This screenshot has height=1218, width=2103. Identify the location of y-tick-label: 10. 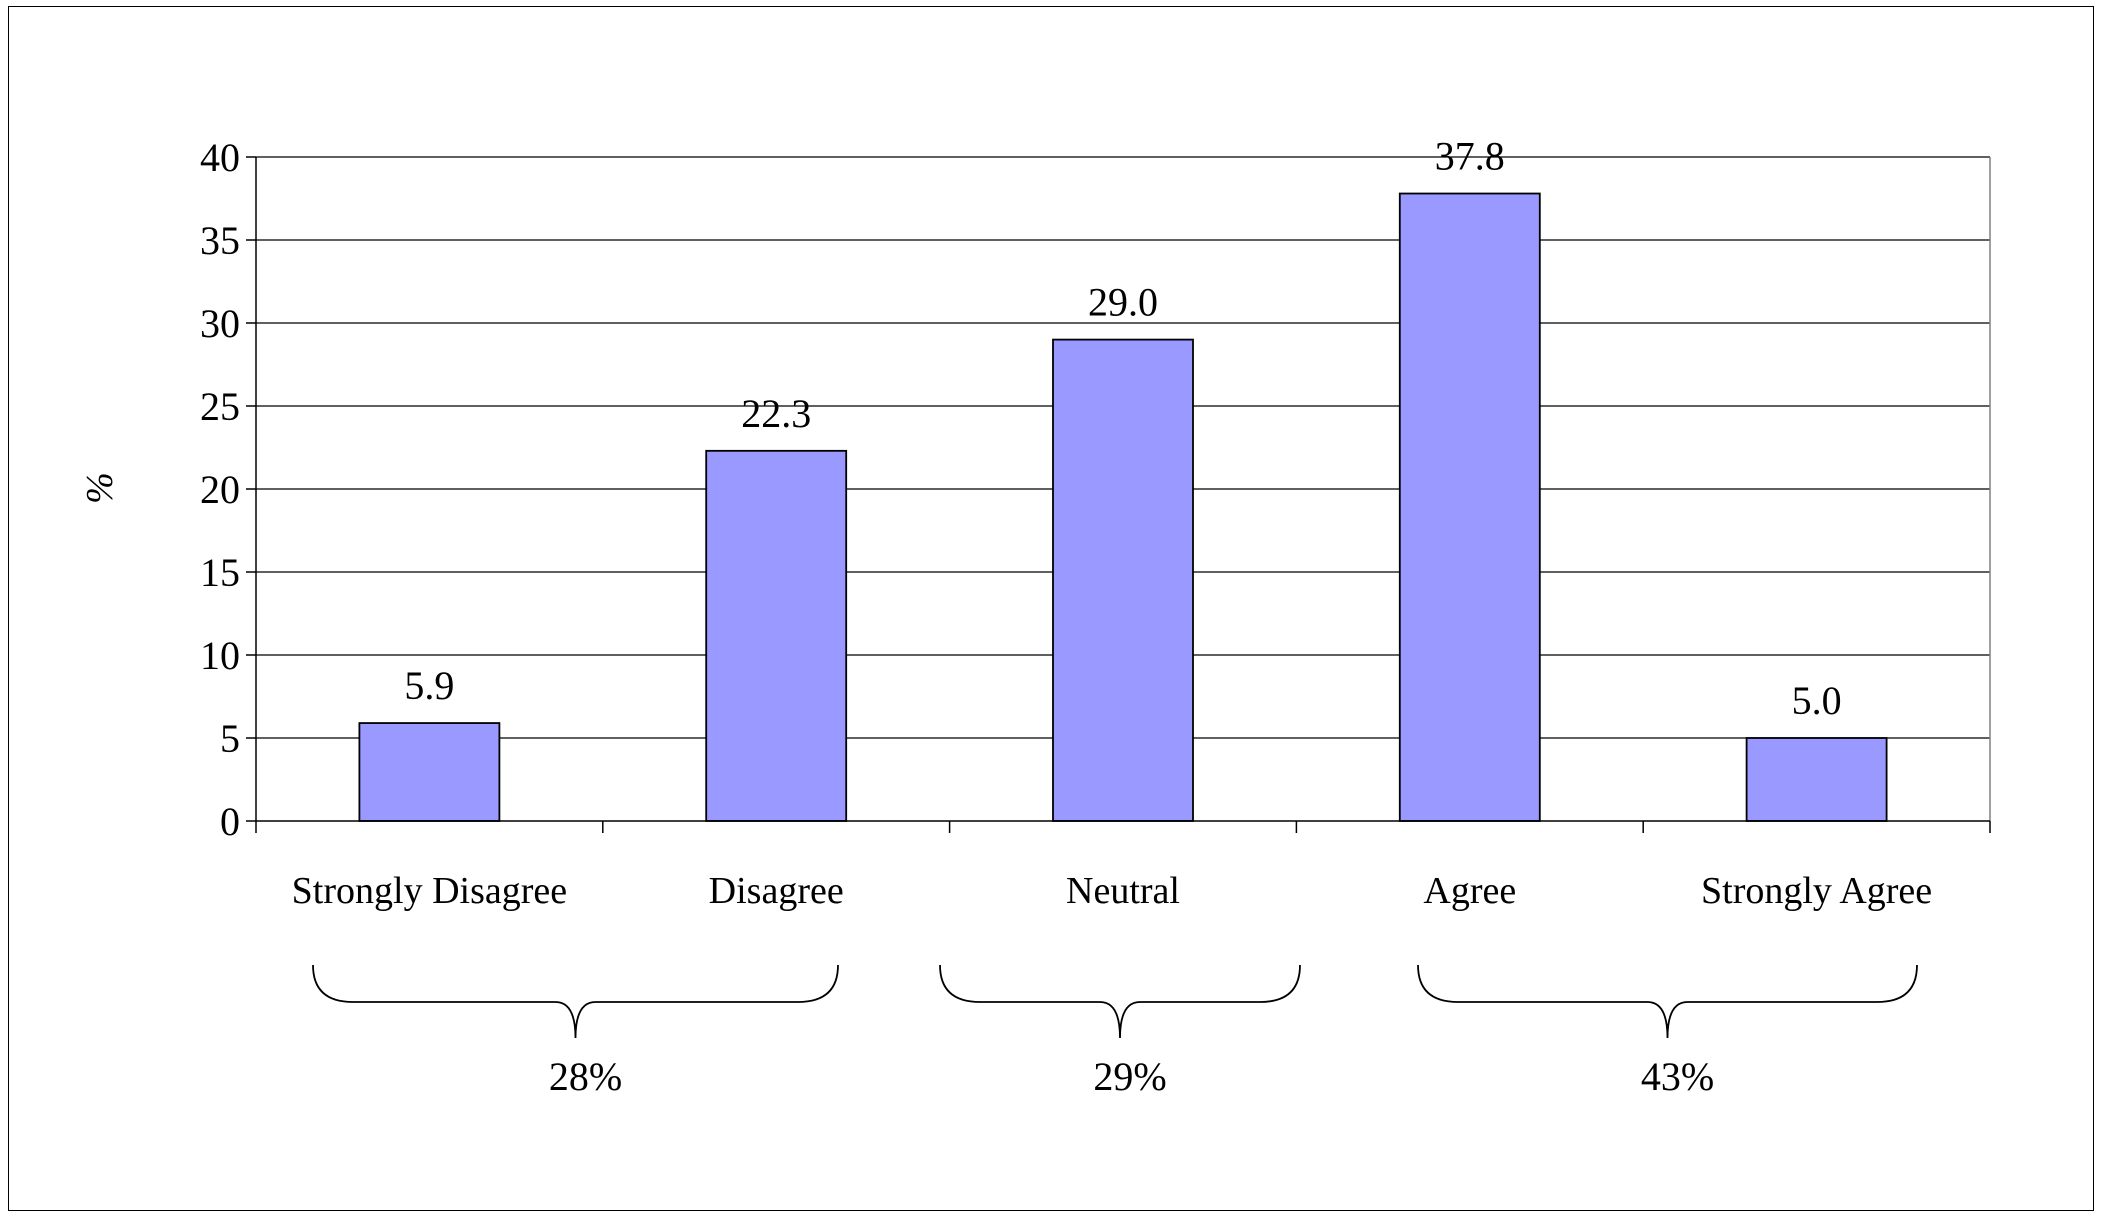
(220, 655).